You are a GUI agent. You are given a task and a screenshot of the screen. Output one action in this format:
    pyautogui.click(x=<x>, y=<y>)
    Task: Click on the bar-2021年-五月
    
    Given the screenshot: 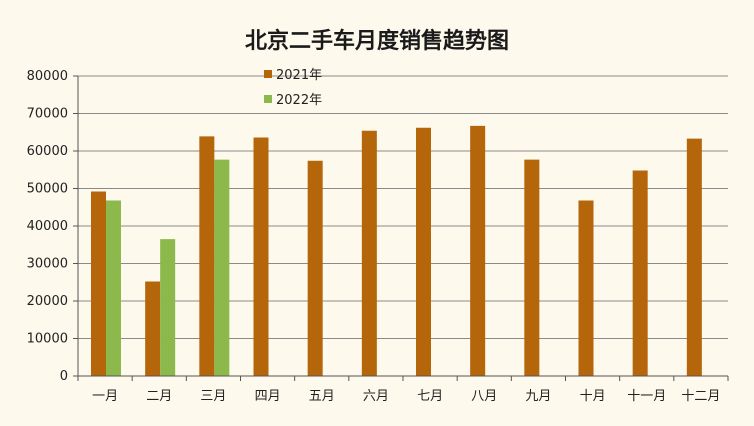 What is the action you would take?
    pyautogui.click(x=315, y=268)
    